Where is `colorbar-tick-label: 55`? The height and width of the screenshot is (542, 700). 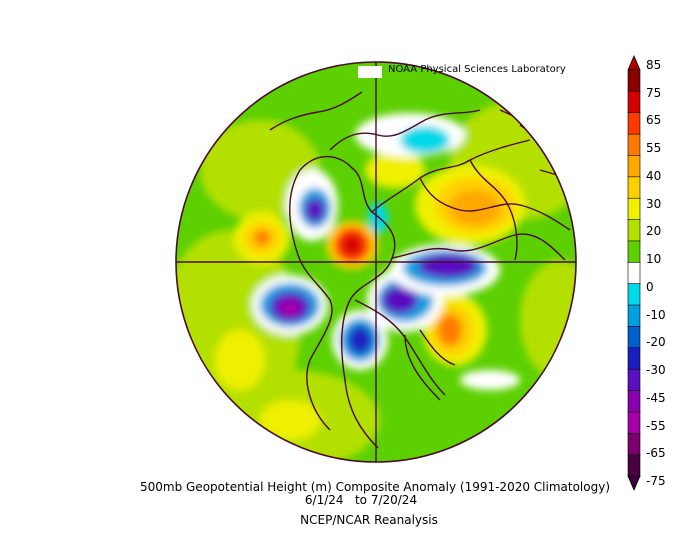
colorbar-tick-label: 55 is located at coordinates (654, 148).